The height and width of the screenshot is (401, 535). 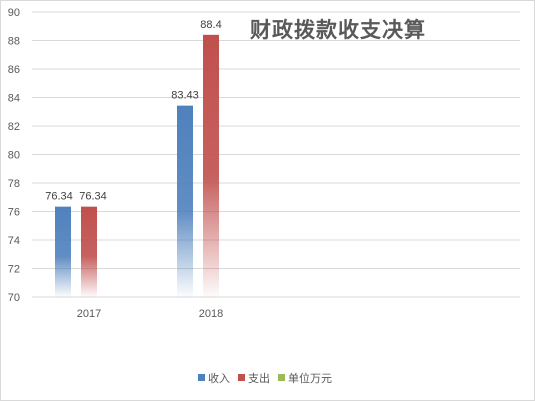 What do you see at coordinates (14, 184) in the screenshot?
I see `y-tick-label: 78` at bounding box center [14, 184].